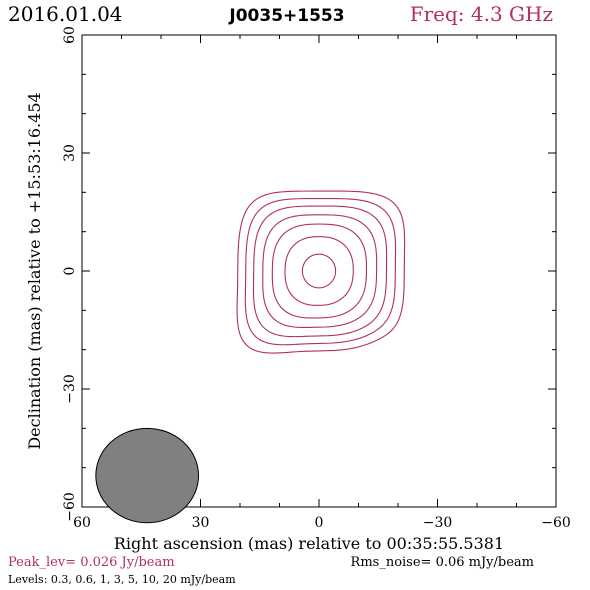  I want to click on beam, so click(147, 475).